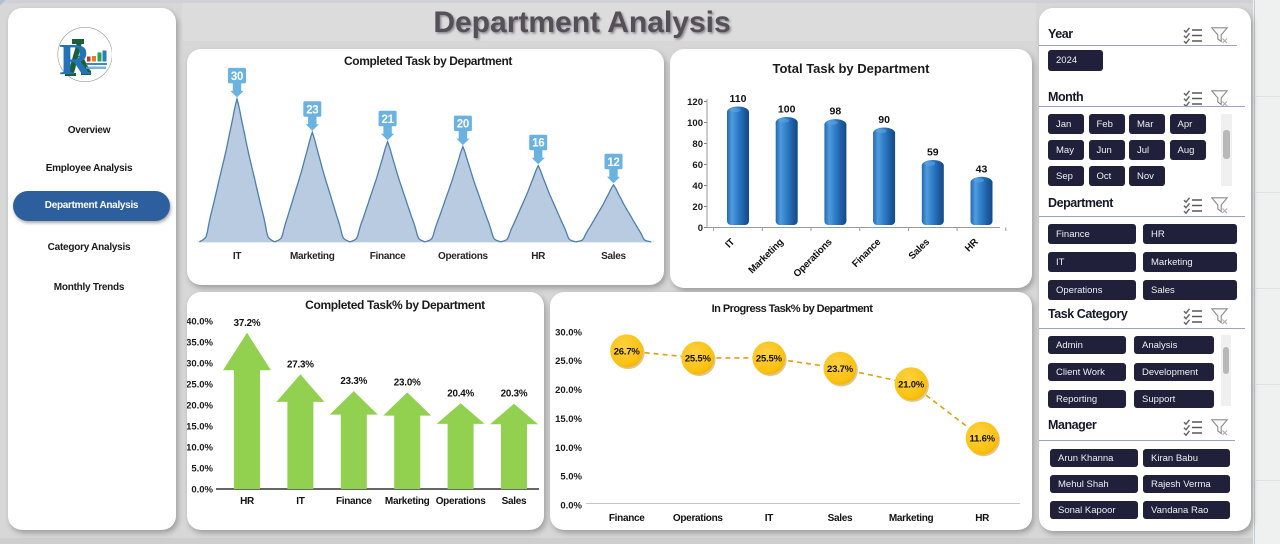 The width and height of the screenshot is (1280, 544). I want to click on svg-text: R, so click(75, 58).